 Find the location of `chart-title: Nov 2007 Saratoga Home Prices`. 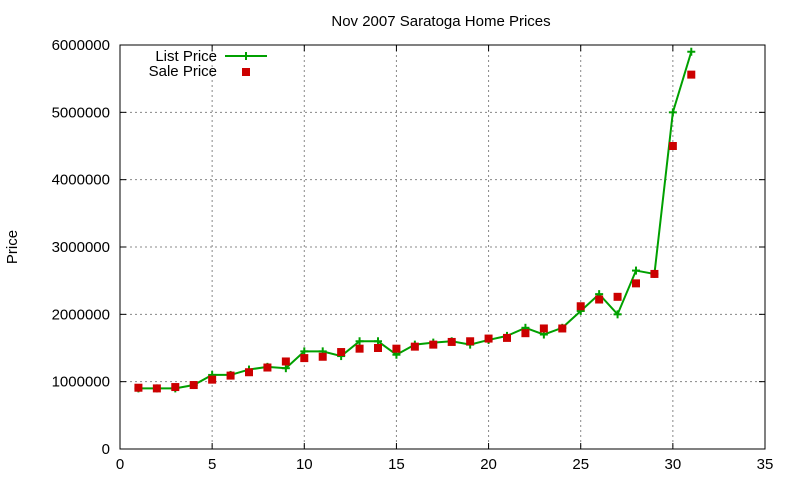

chart-title: Nov 2007 Saratoga Home Prices is located at coordinates (440, 21).